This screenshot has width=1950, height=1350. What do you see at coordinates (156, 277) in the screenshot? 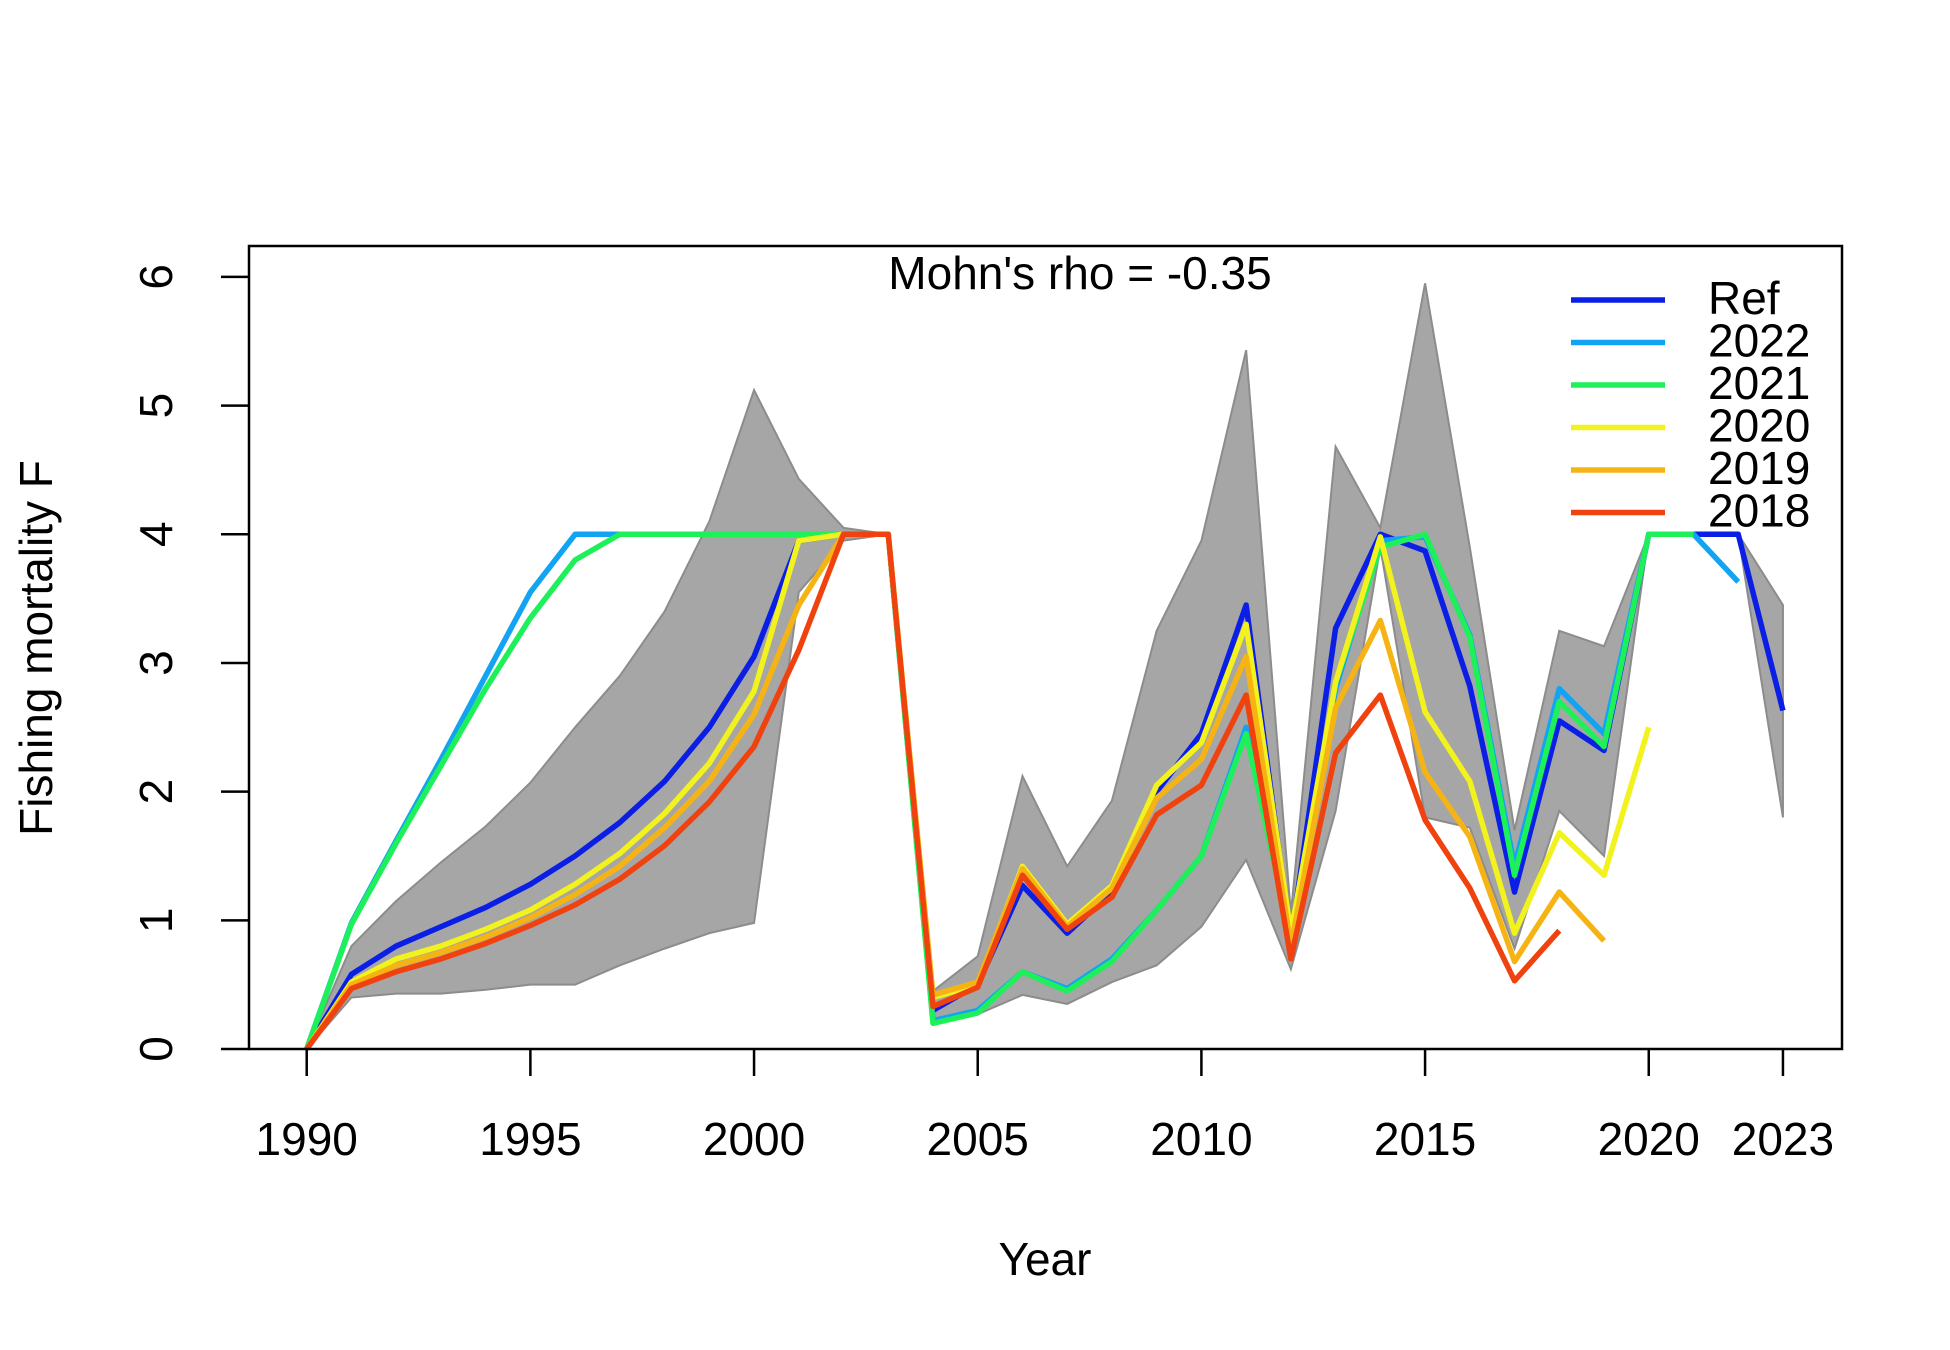
I see `y-tick-label: 6` at bounding box center [156, 277].